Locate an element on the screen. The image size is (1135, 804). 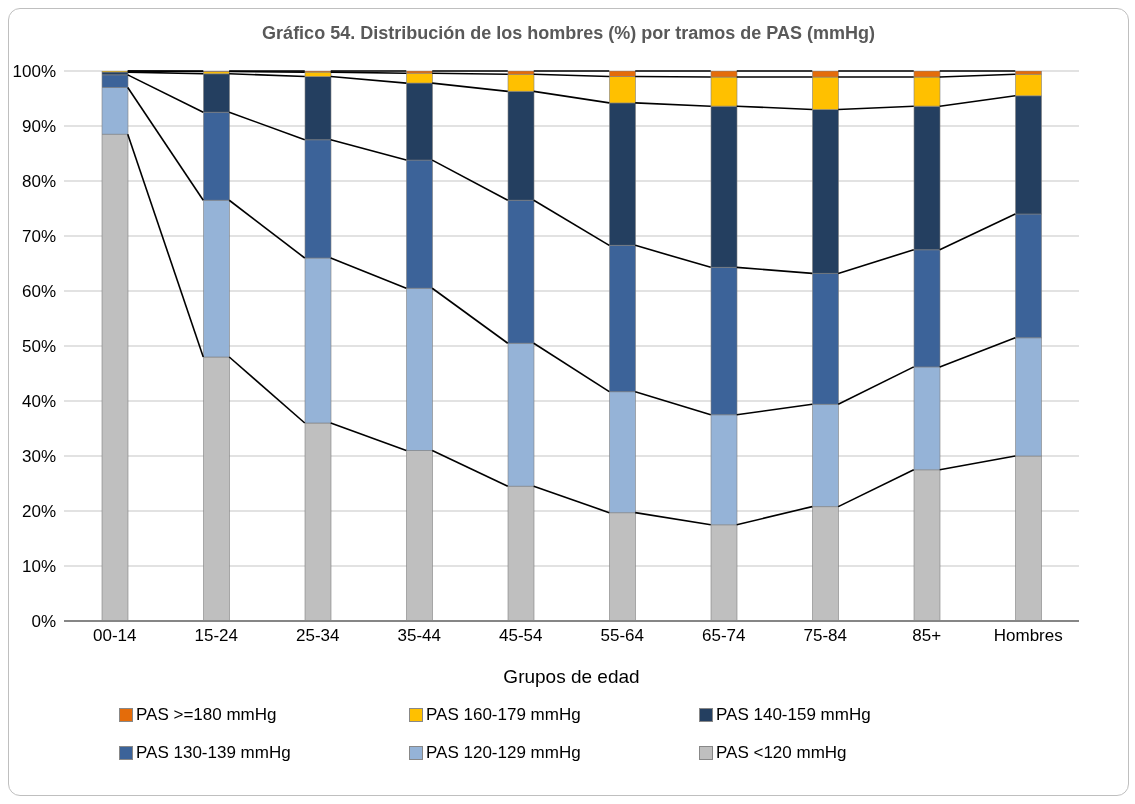
y-tick-label: 100% is located at coordinates (34, 72).